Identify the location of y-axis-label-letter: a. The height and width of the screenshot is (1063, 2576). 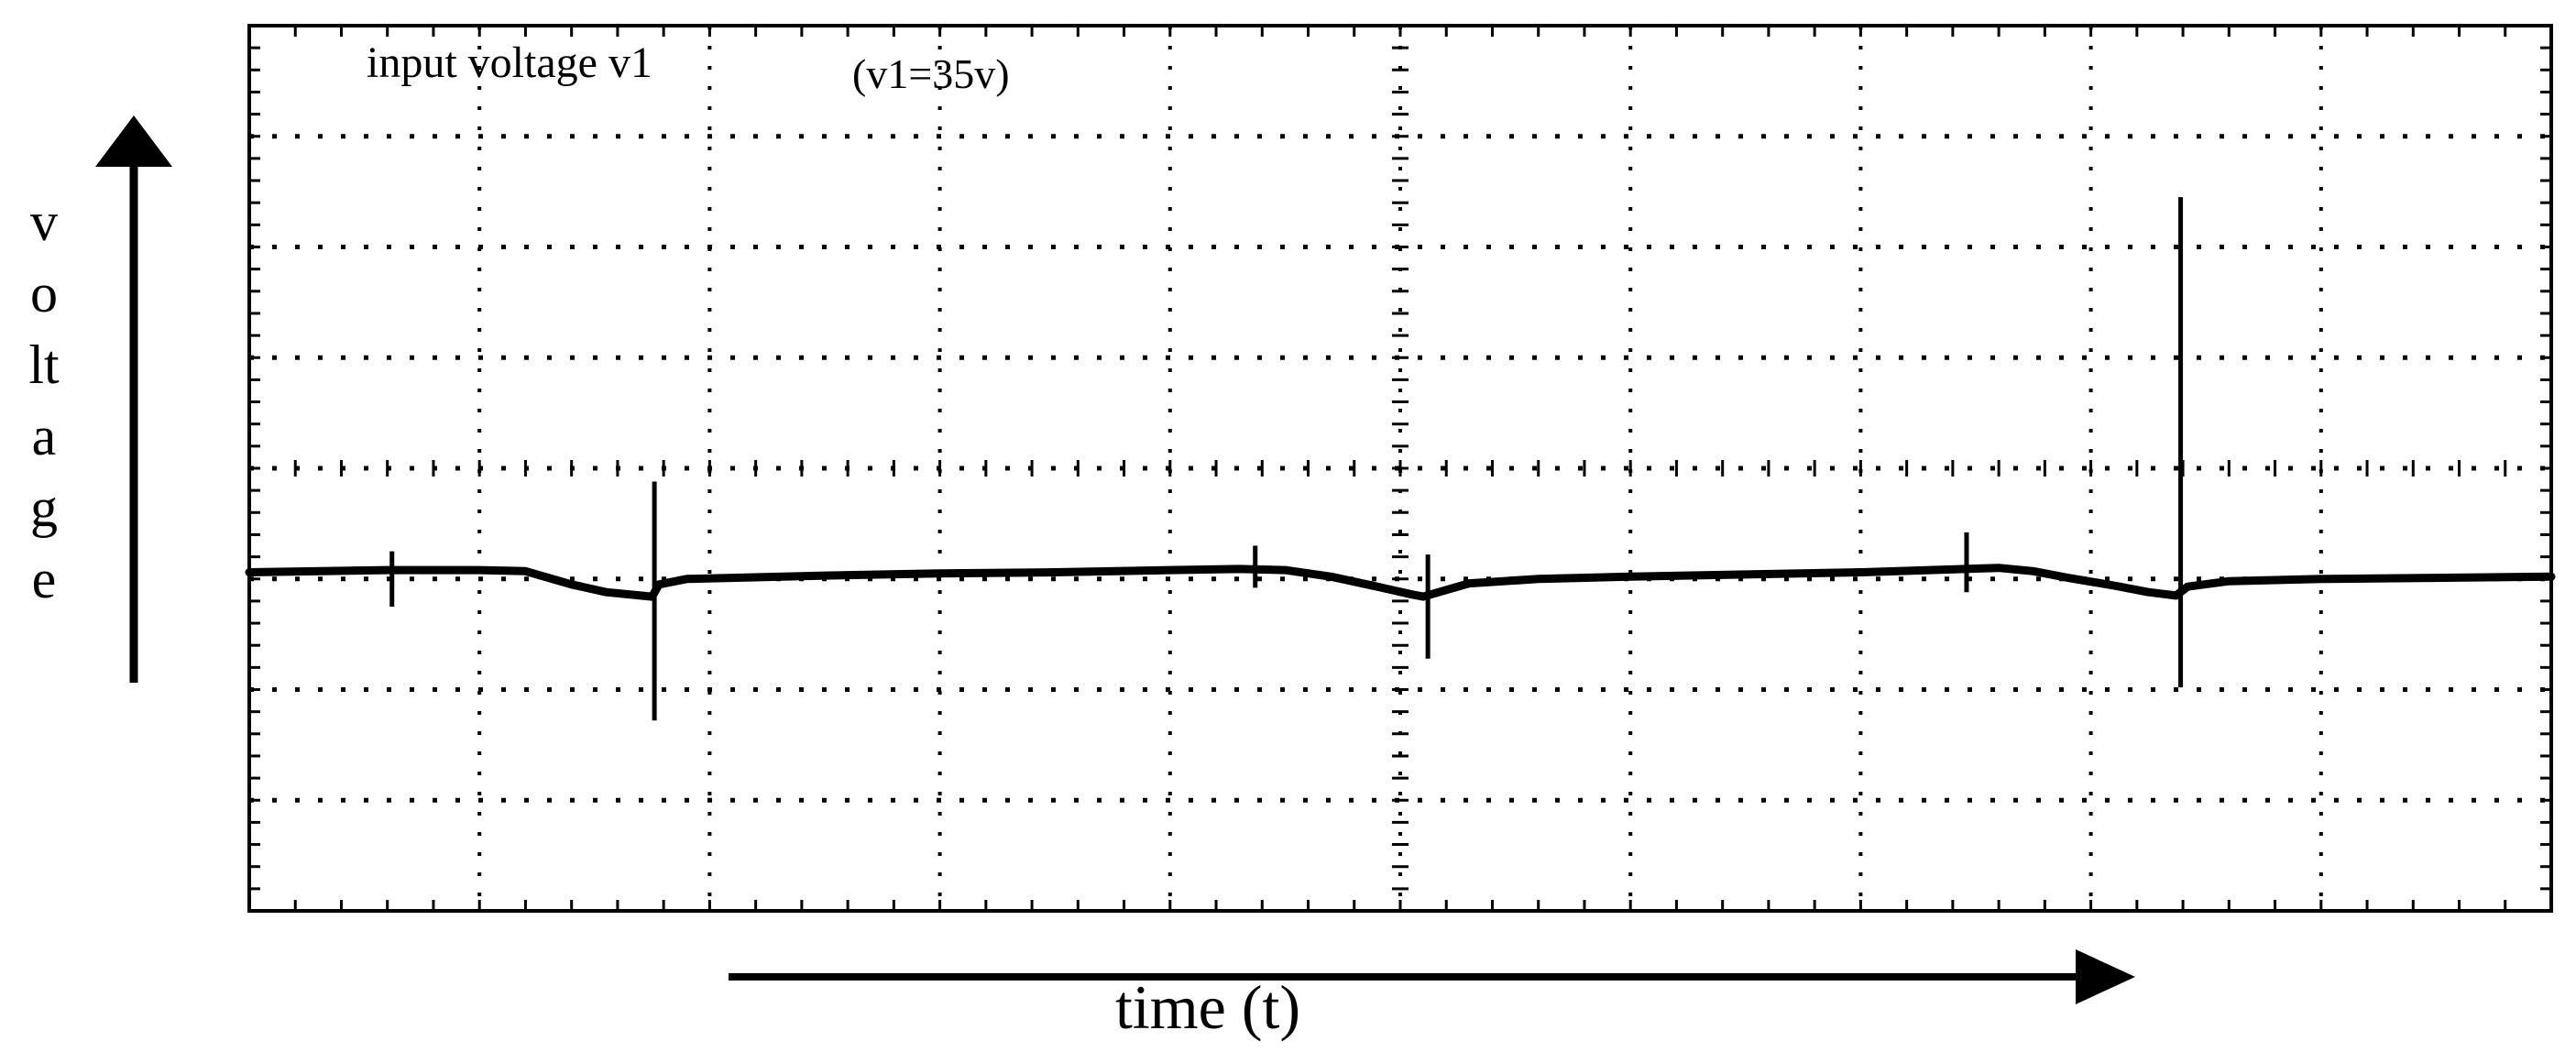
(44, 436).